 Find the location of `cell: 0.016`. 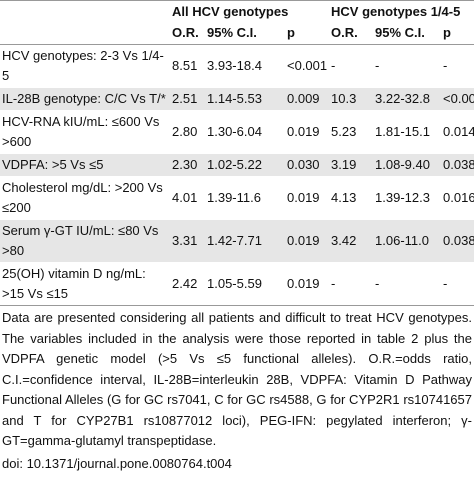

cell: 0.016 is located at coordinates (457, 198).